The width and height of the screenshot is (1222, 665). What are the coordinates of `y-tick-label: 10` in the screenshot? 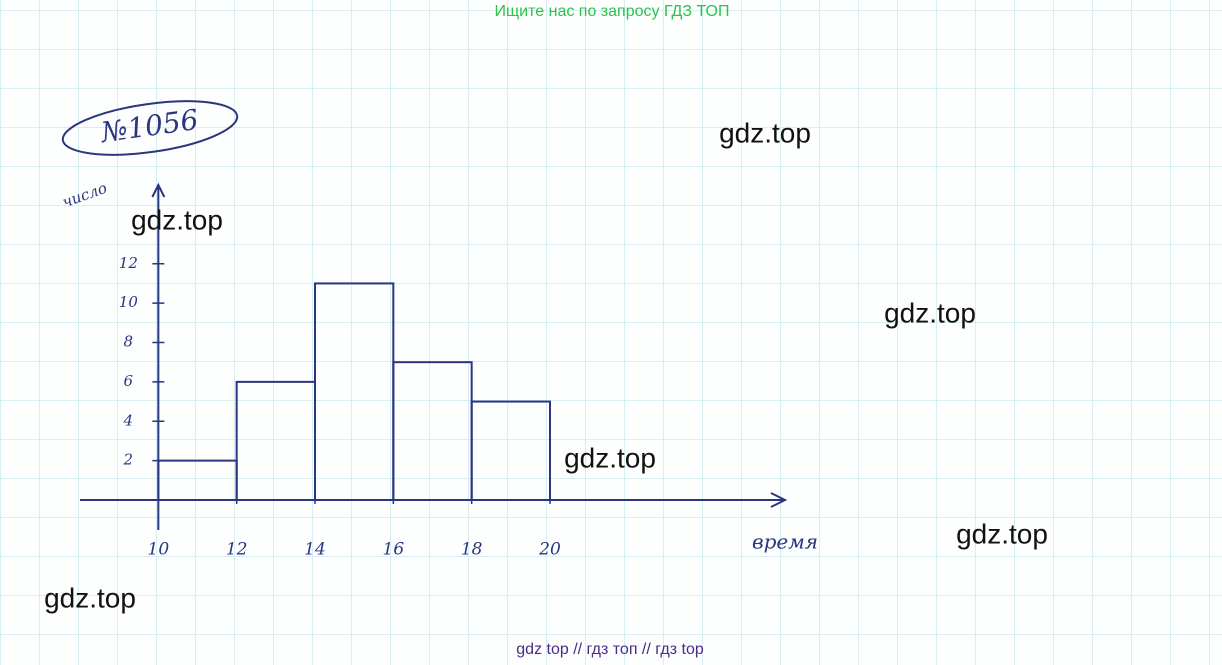 It's located at (129, 302).